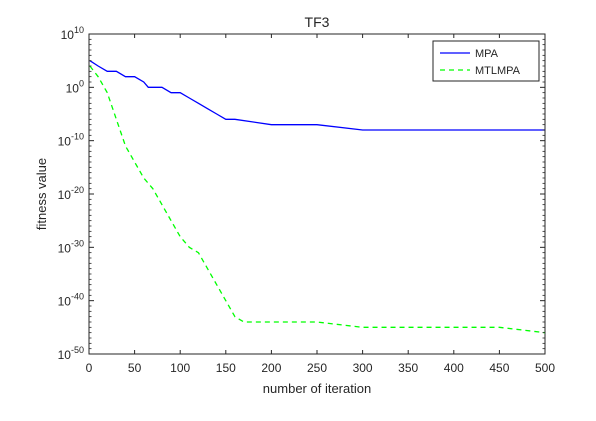 This screenshot has width=596, height=421. I want to click on x-tick-label: 500, so click(545, 368).